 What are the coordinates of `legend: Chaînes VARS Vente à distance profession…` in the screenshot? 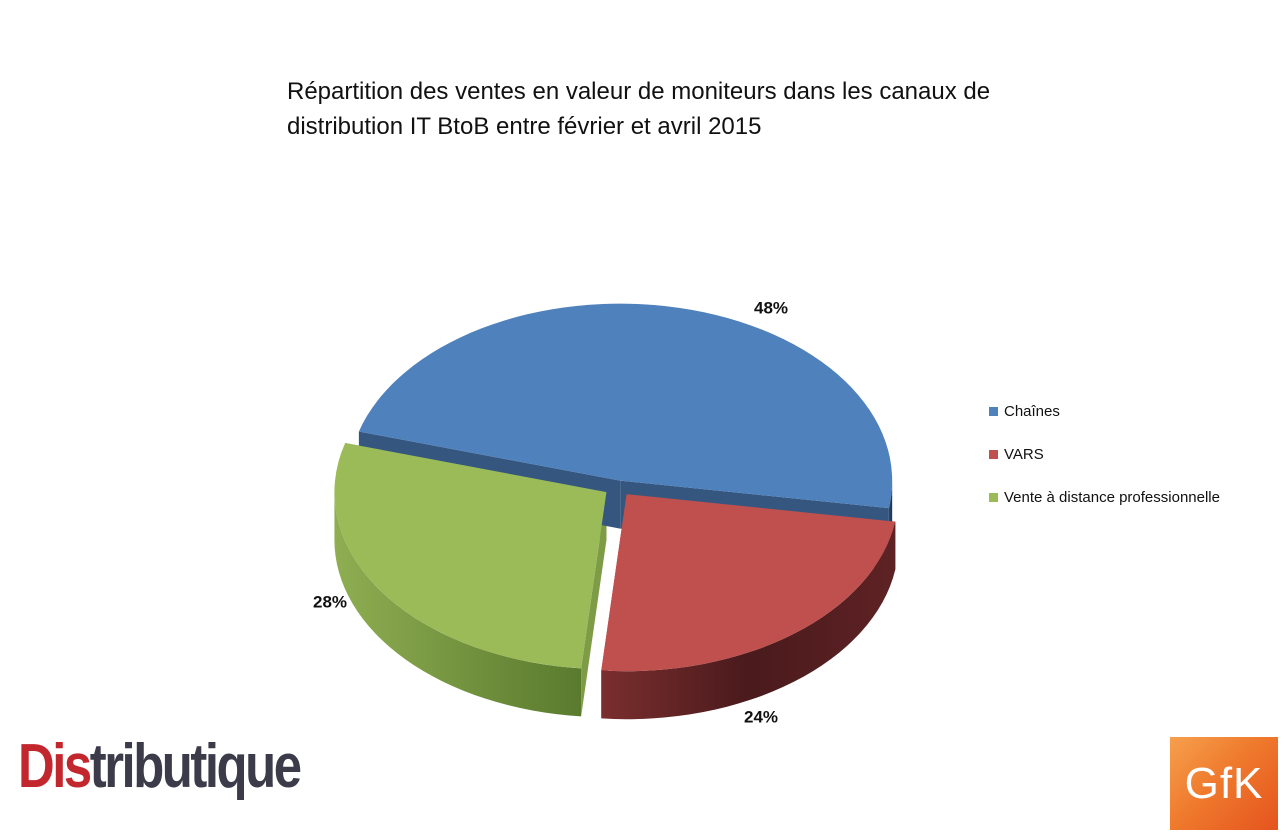 It's located at (1104, 465).